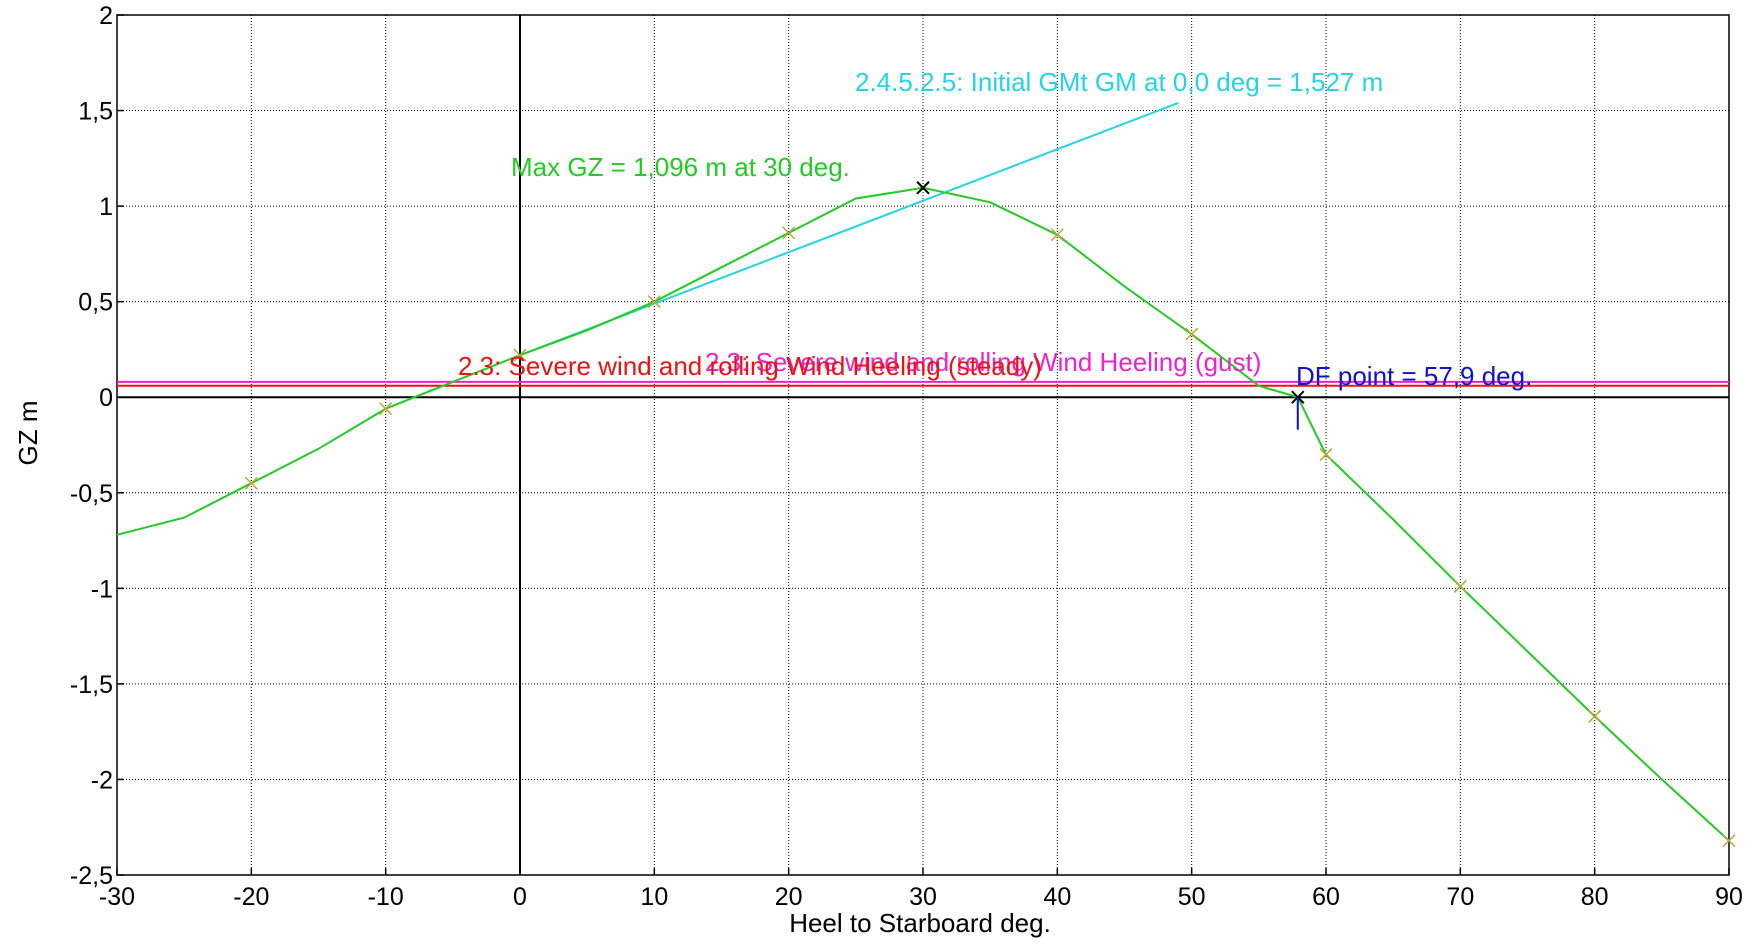  What do you see at coordinates (106, 16) in the screenshot?
I see `y-tick-label: 2` at bounding box center [106, 16].